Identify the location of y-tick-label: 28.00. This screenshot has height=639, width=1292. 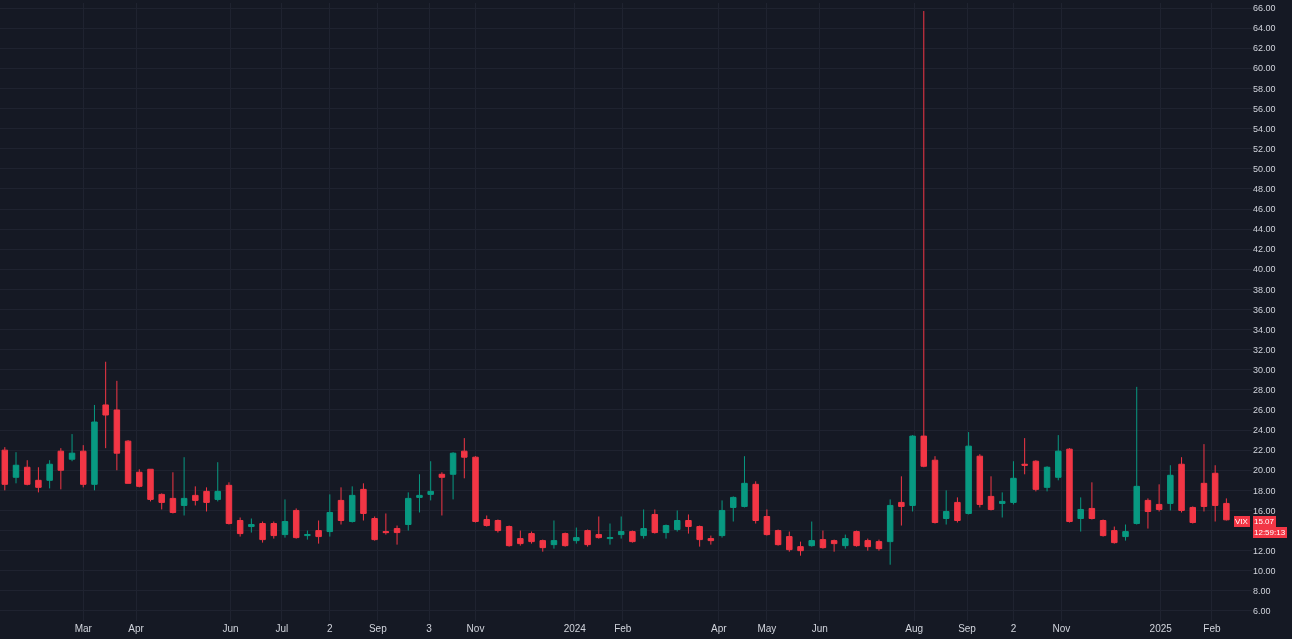
(1264, 390).